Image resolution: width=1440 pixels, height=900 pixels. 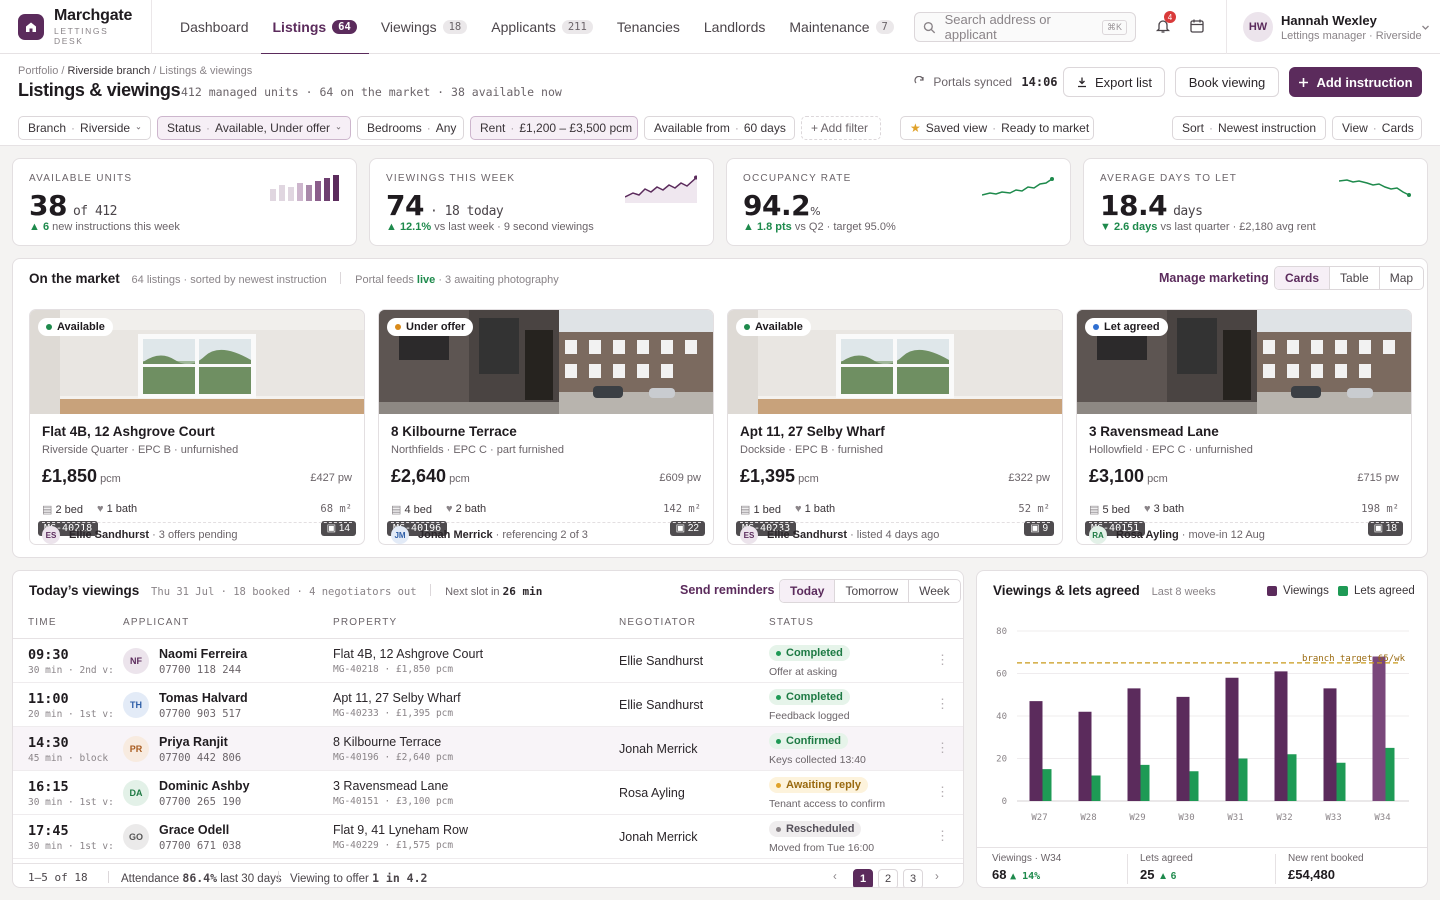 I want to click on property-name: 8 Kilbourne Terrace, so click(x=387, y=742).